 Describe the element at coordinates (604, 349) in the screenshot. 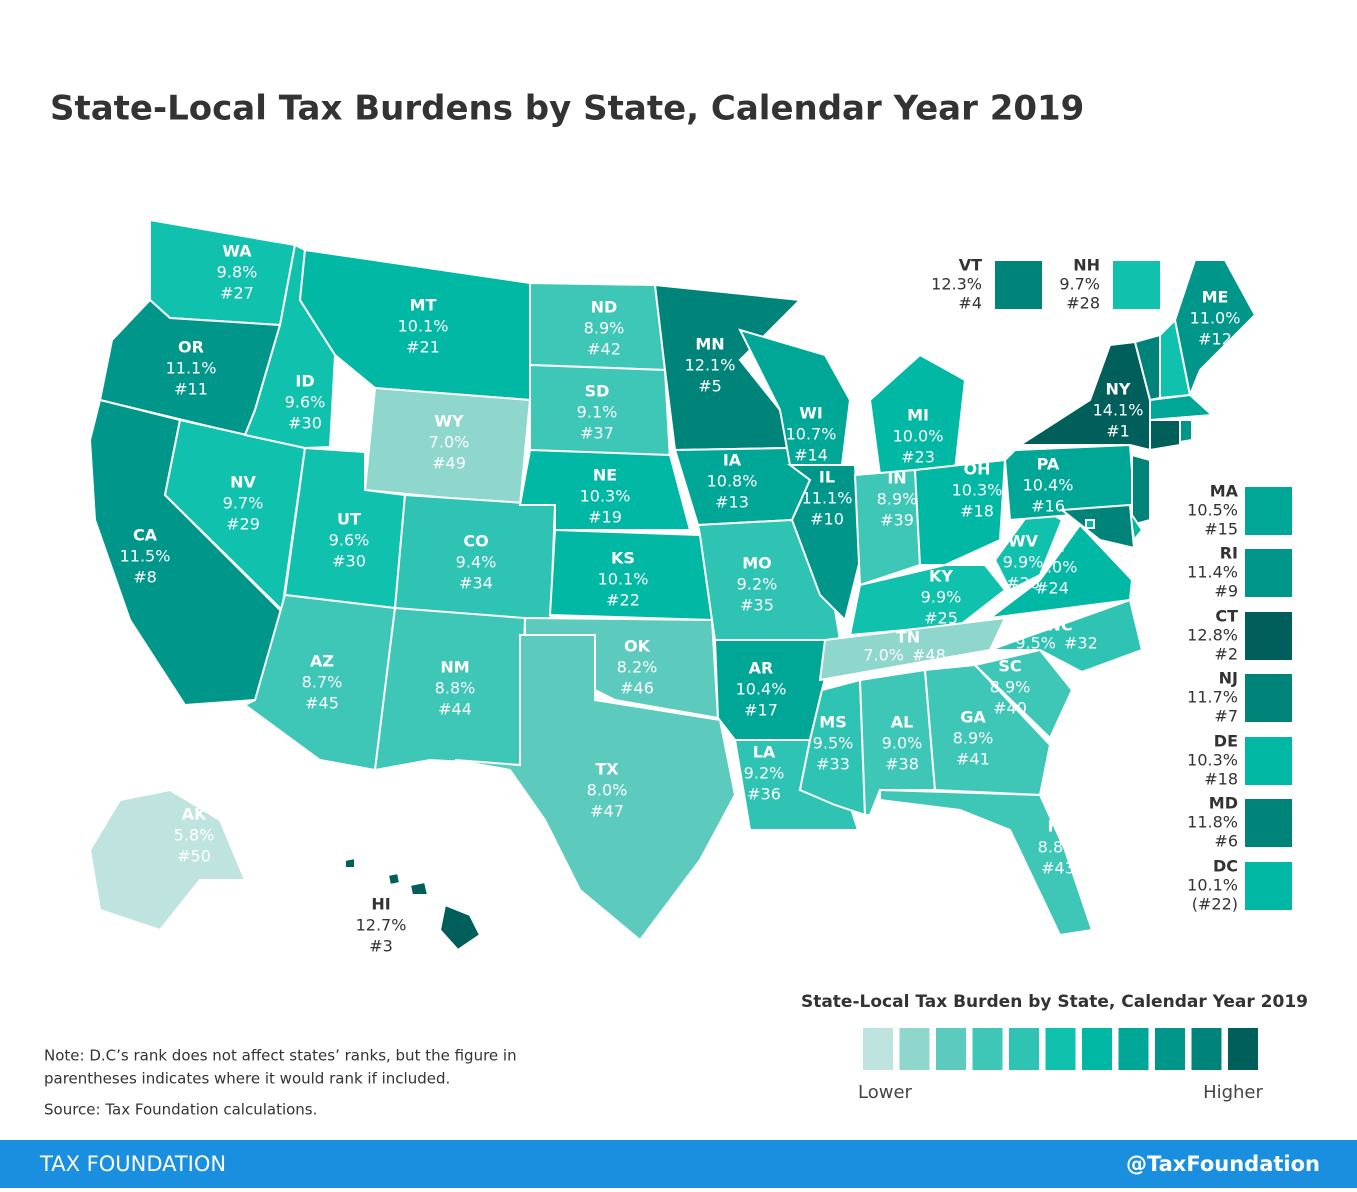

I see `state-rank: #42` at that location.